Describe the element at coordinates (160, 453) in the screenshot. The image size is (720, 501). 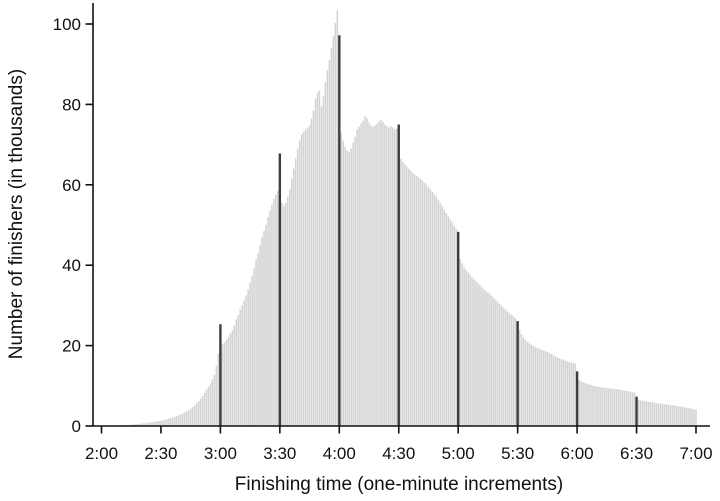
I see `x-tick-label: 2:30` at that location.